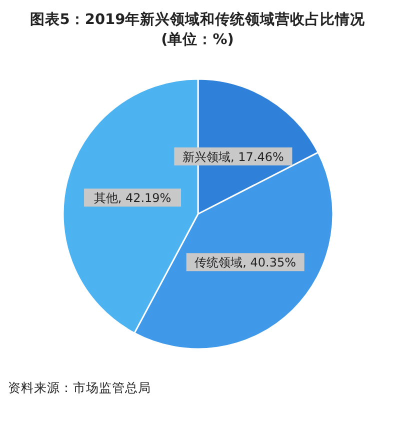 The width and height of the screenshot is (395, 421). Describe the element at coordinates (133, 198) in the screenshot. I see `slice-label: 其他, 42.19%` at that location.